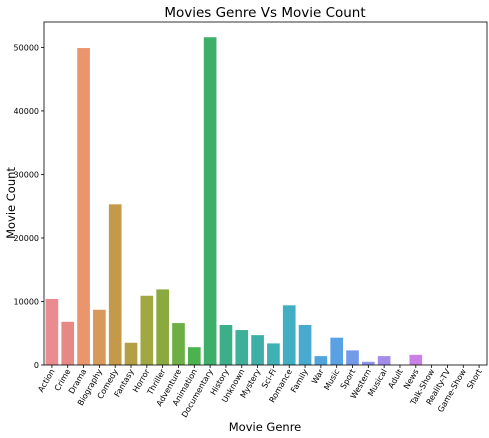  Describe the element at coordinates (162, 327) in the screenshot. I see `bar-thriller` at that location.